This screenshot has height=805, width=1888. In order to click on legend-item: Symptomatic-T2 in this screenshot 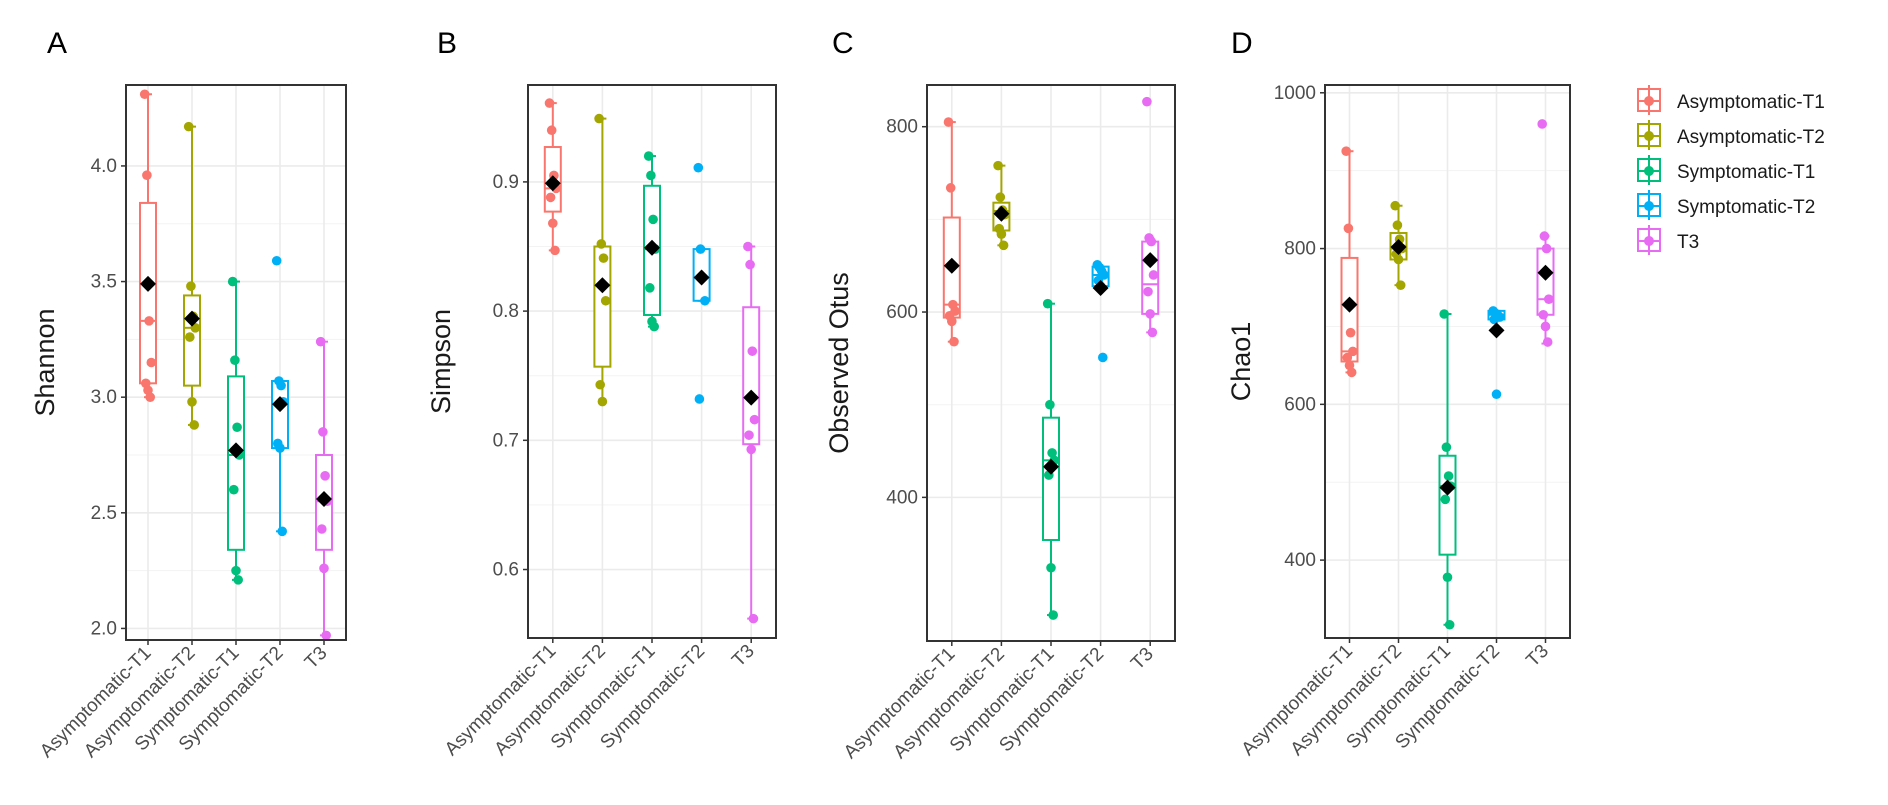, I will do `click(1726, 205)`.